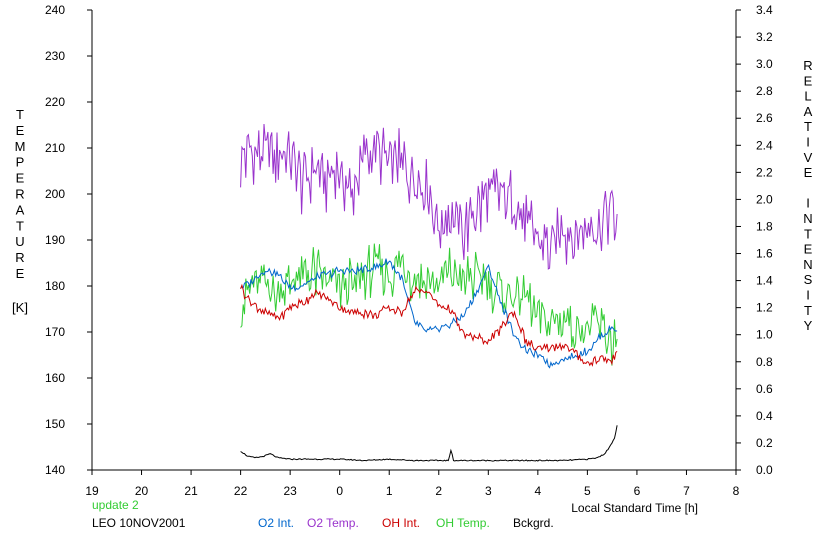  What do you see at coordinates (20, 162) in the screenshot?
I see `y-axis-left-title-letter: P` at bounding box center [20, 162].